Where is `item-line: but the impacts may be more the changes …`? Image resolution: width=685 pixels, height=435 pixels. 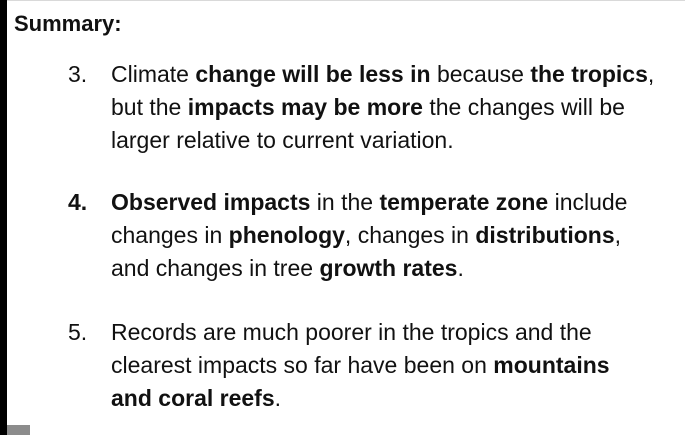
item-line: but the impacts may be more the changes … is located at coordinates (396, 107).